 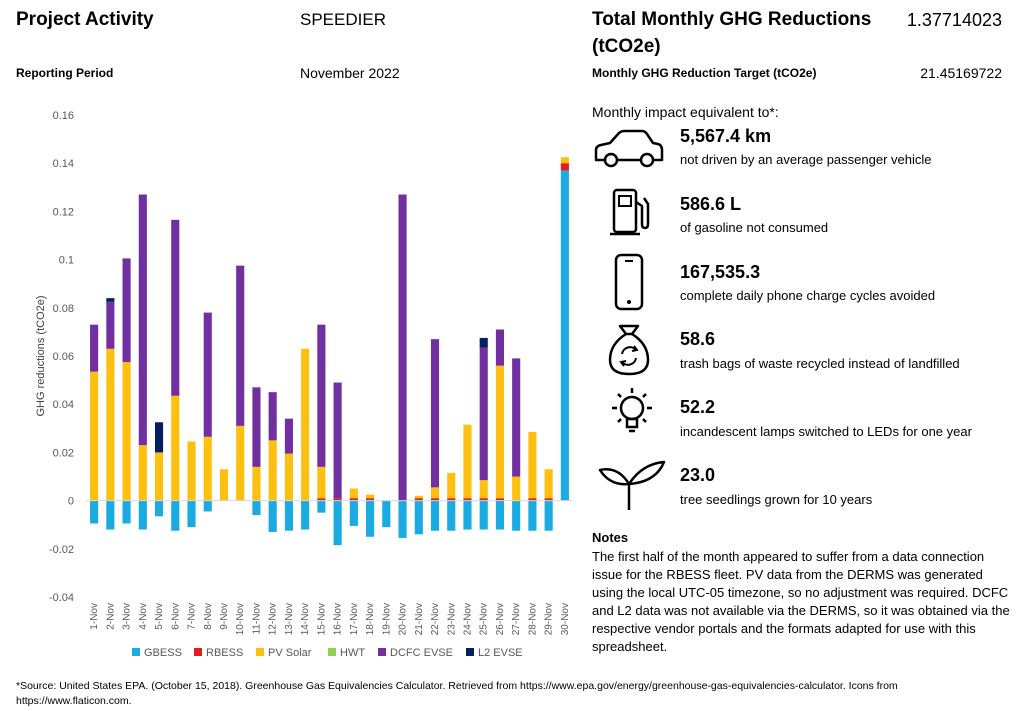 I want to click on x-tick-label: 2-Nov, so click(x=110, y=616).